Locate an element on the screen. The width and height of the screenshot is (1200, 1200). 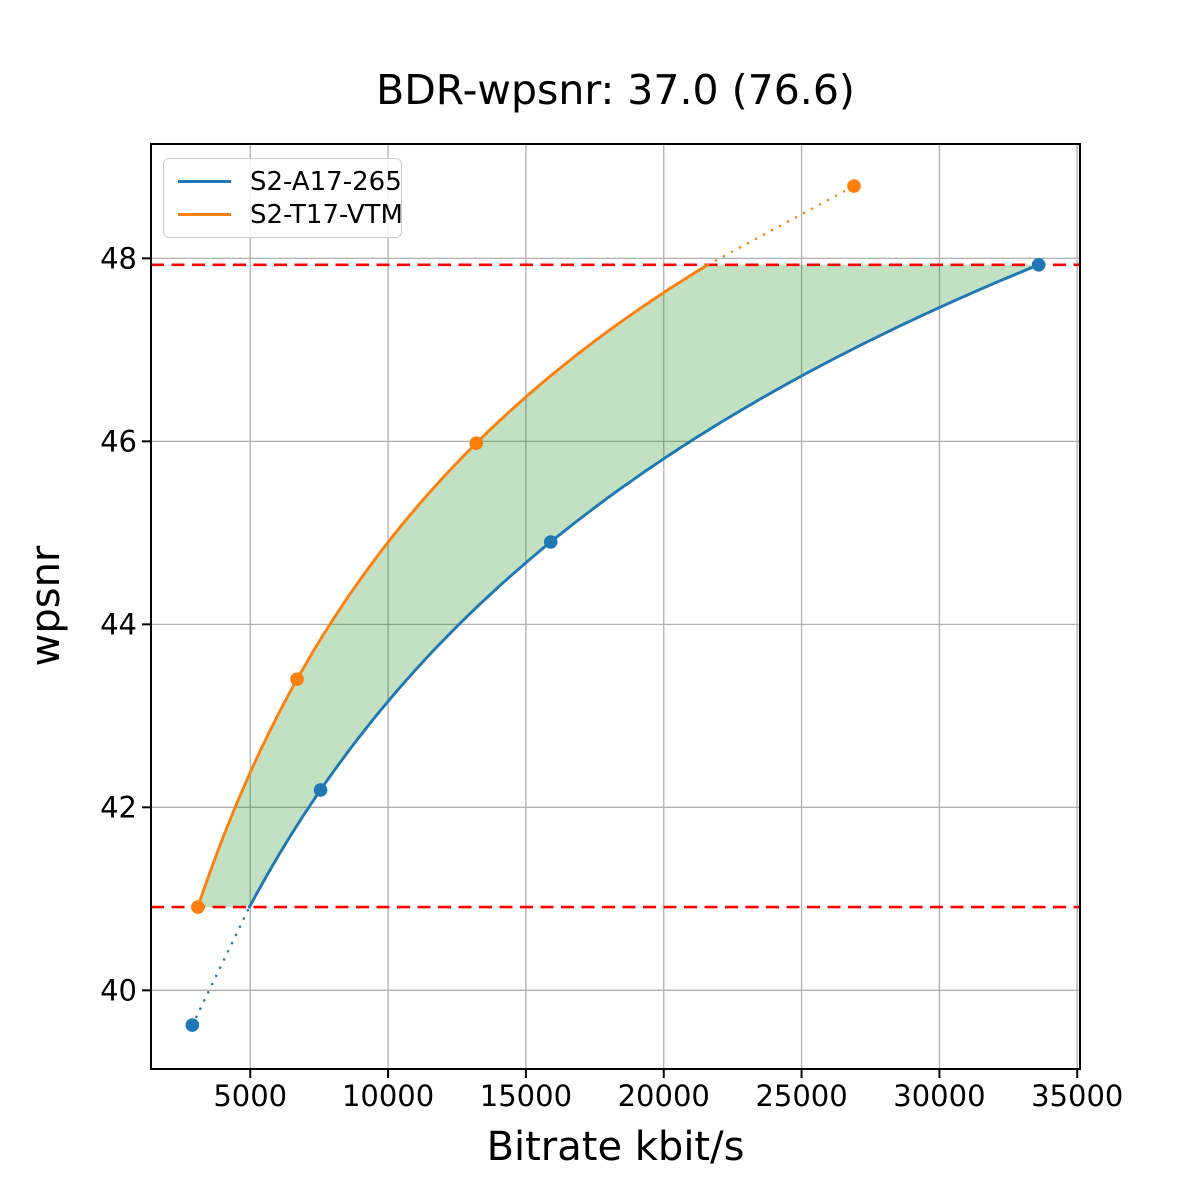
y-tick-label: 46 is located at coordinates (118, 441).